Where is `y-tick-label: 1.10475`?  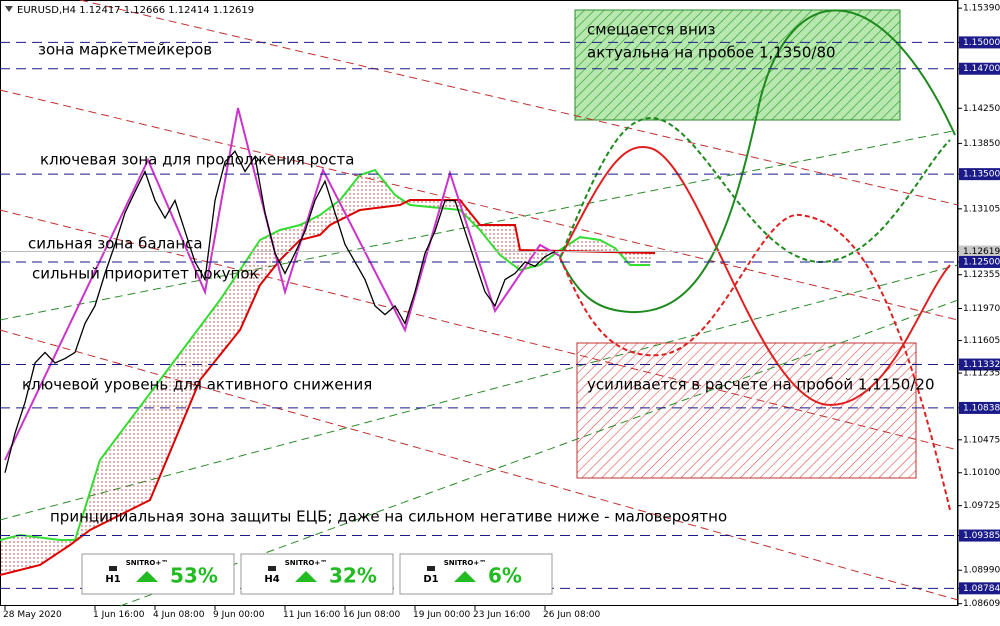
y-tick-label: 1.10475 is located at coordinates (981, 440).